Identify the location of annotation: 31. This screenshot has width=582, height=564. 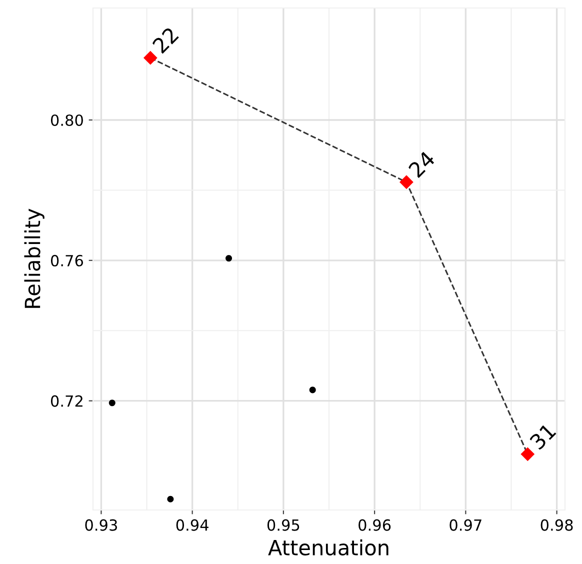
(542, 436).